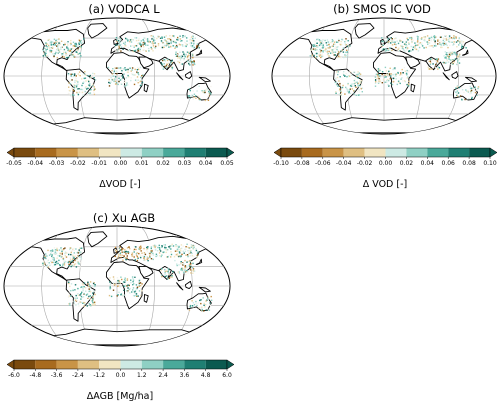  Describe the element at coordinates (230, 364) in the screenshot. I see `colorbar-extend-max` at that location.